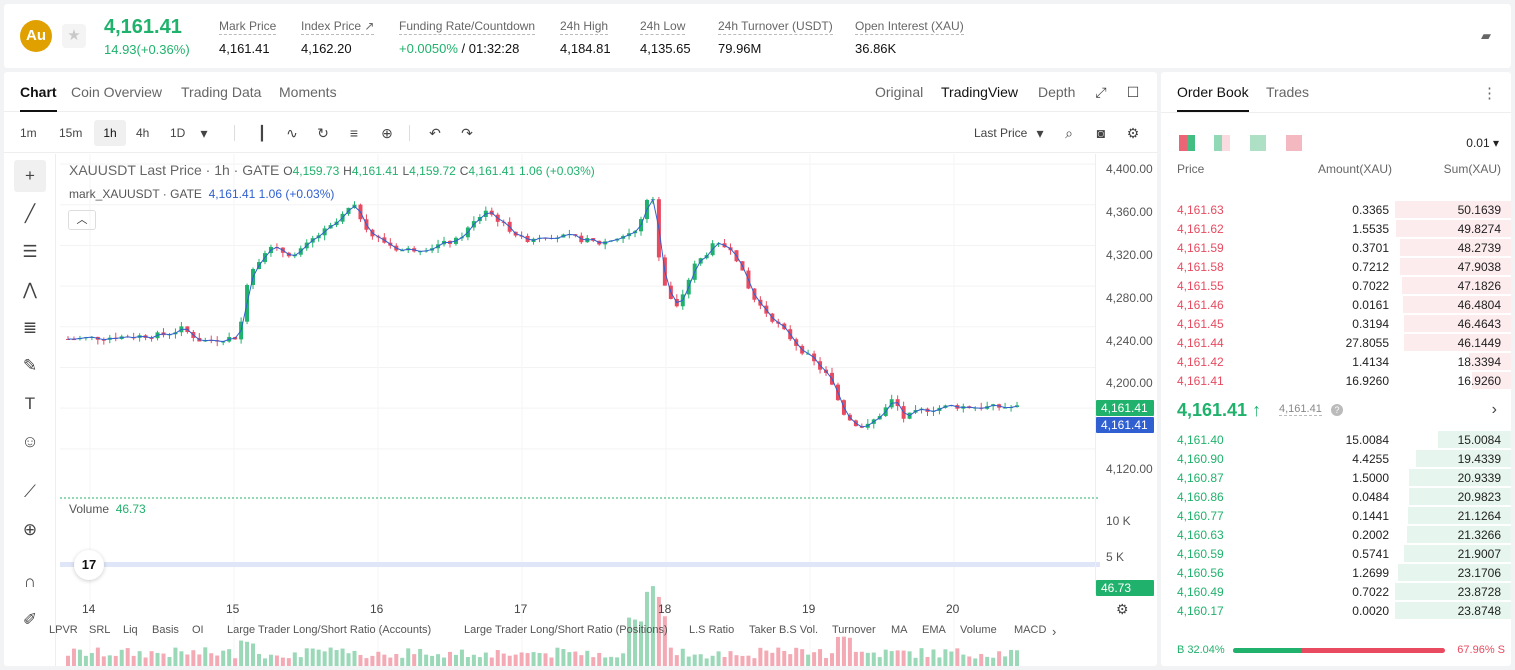 The image size is (1515, 670). What do you see at coordinates (1336, 515) in the screenshot?
I see `bid-row: 4,160.77 0.1441 21.1264` at bounding box center [1336, 515].